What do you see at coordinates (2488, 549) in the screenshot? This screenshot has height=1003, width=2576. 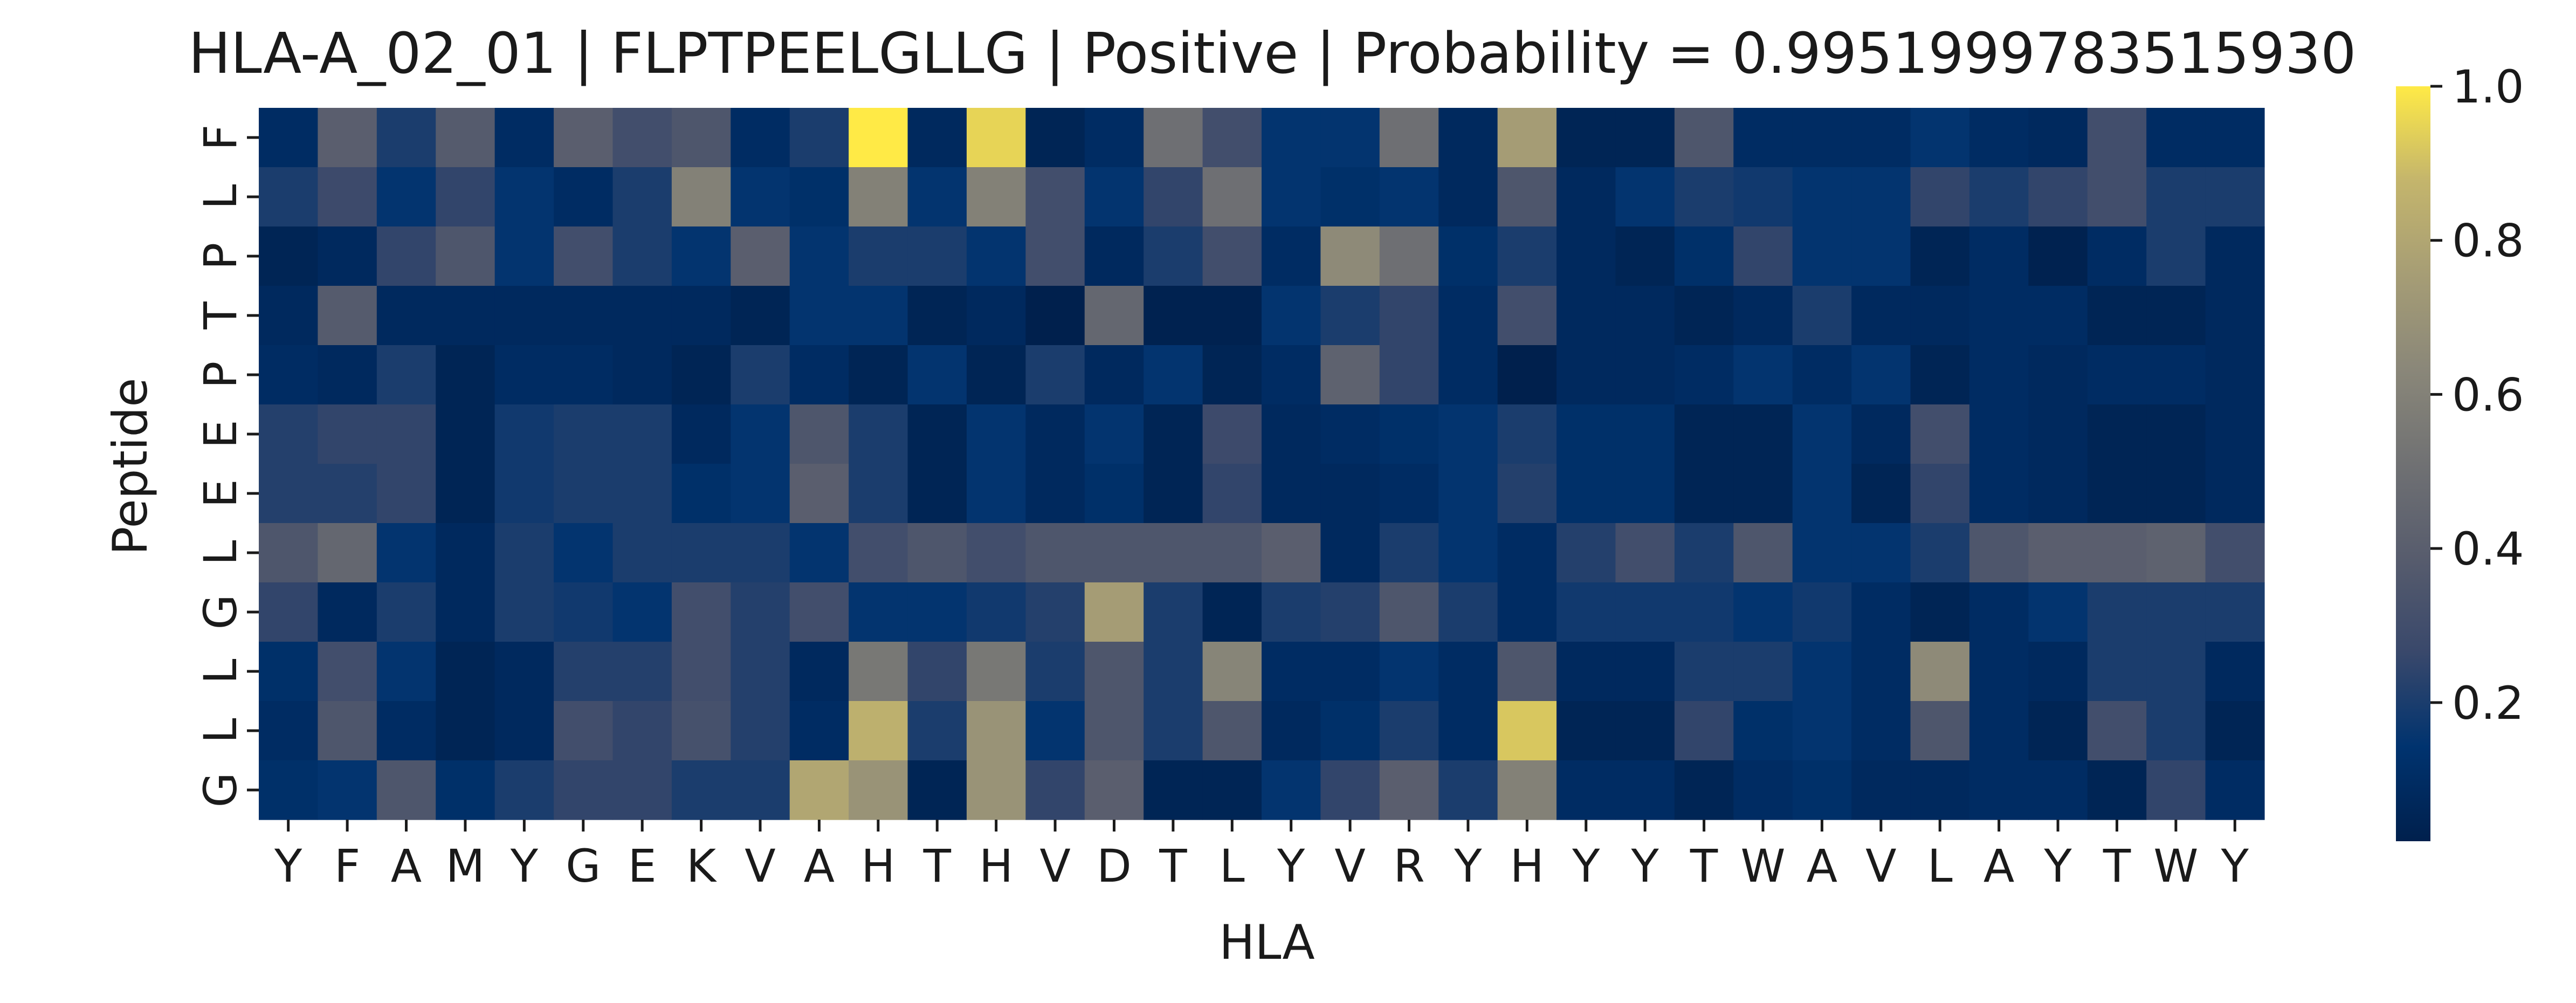 I see `colorbar-tick-label: 0.4` at bounding box center [2488, 549].